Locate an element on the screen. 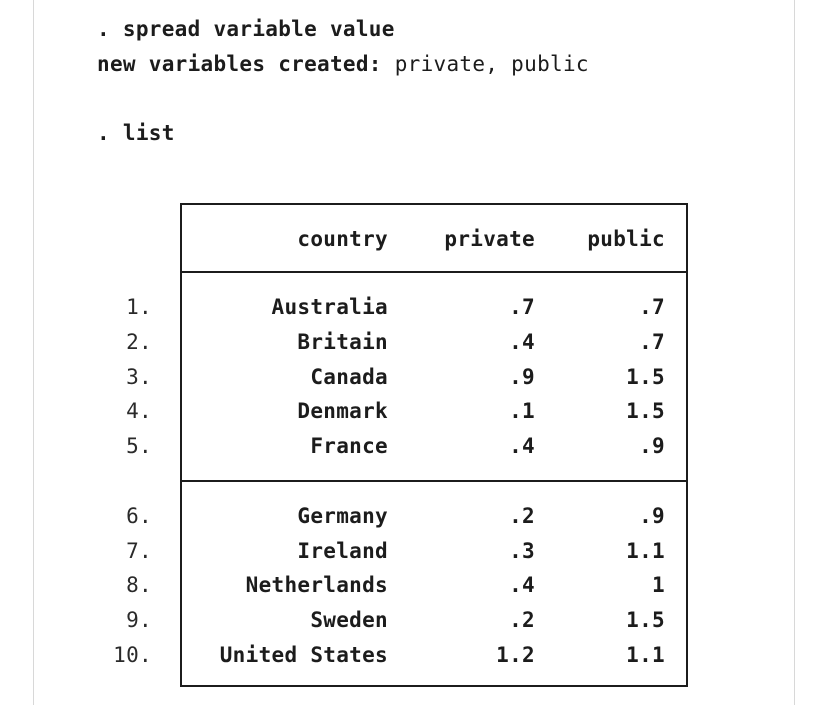  cell-private: 1.2 is located at coordinates (515, 655).